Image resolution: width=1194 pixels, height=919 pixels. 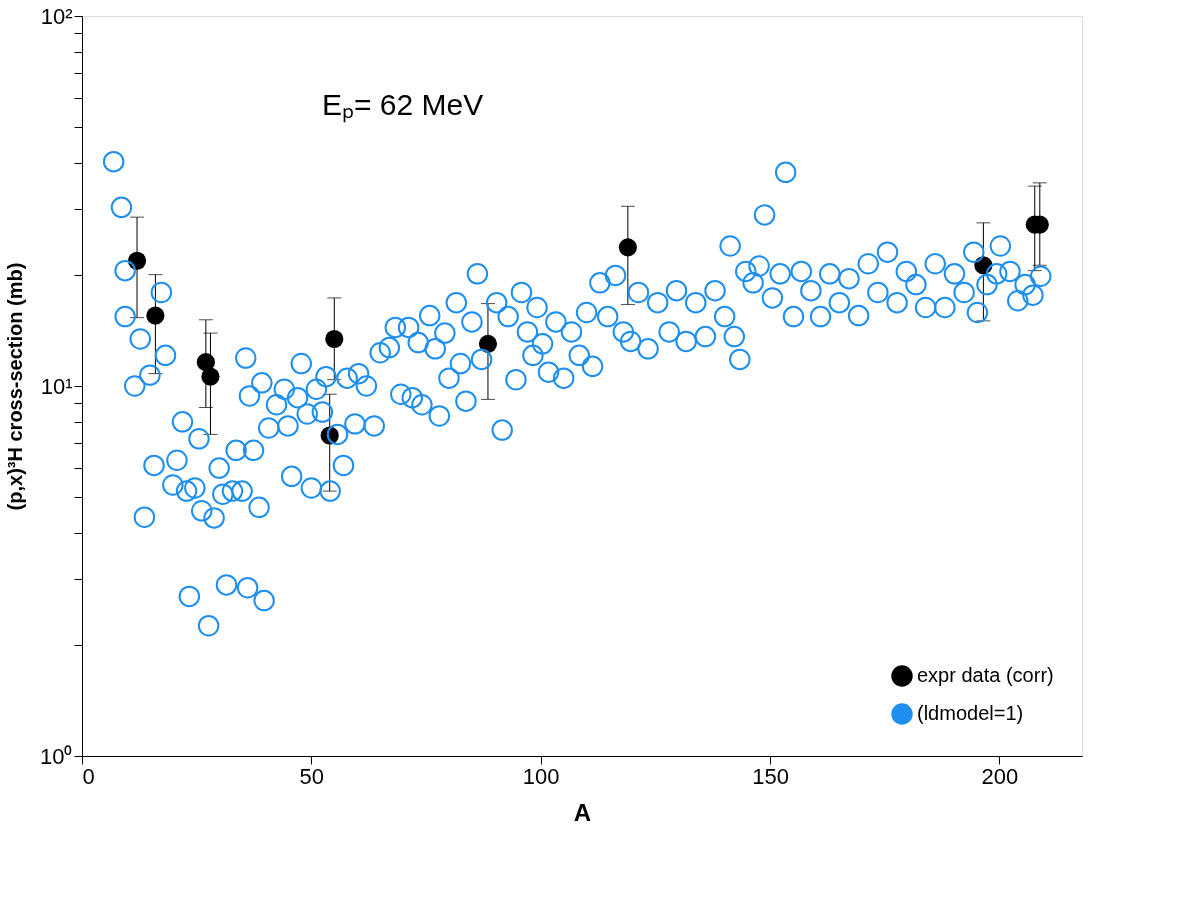 I want to click on y-axis-title: (p,x)³H cross-section (mb), so click(x=15, y=386).